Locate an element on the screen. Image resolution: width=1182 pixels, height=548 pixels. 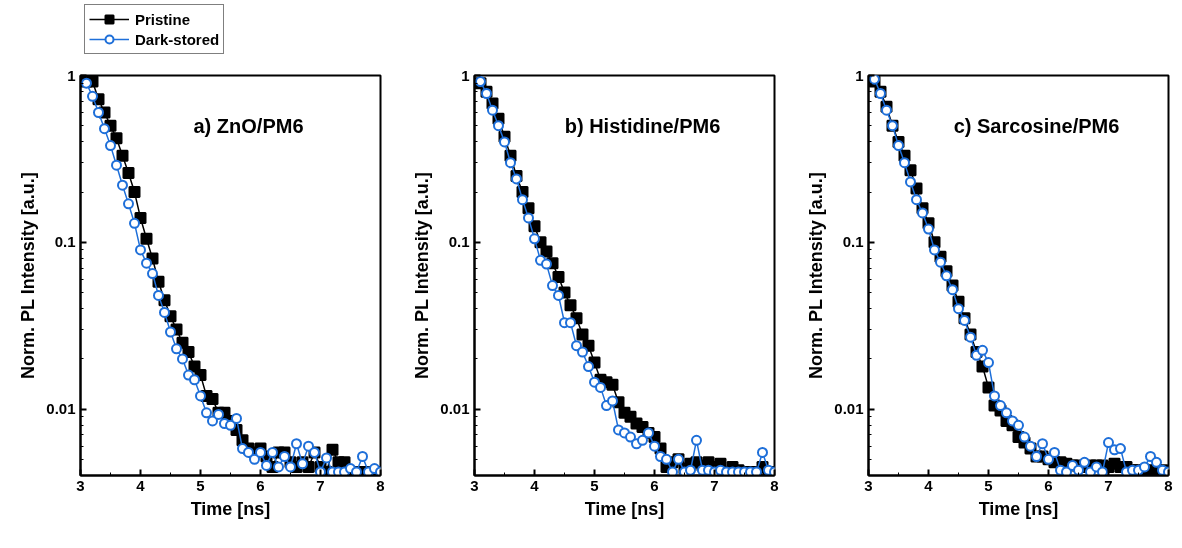
legend-label: Pristine is located at coordinates (163, 19).